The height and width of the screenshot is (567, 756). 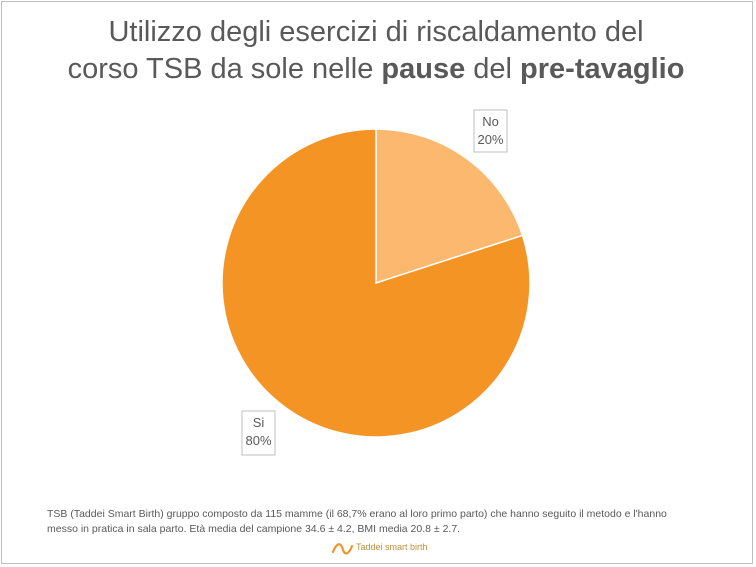 What do you see at coordinates (423, 69) in the screenshot?
I see `title-bold-pause: pause` at bounding box center [423, 69].